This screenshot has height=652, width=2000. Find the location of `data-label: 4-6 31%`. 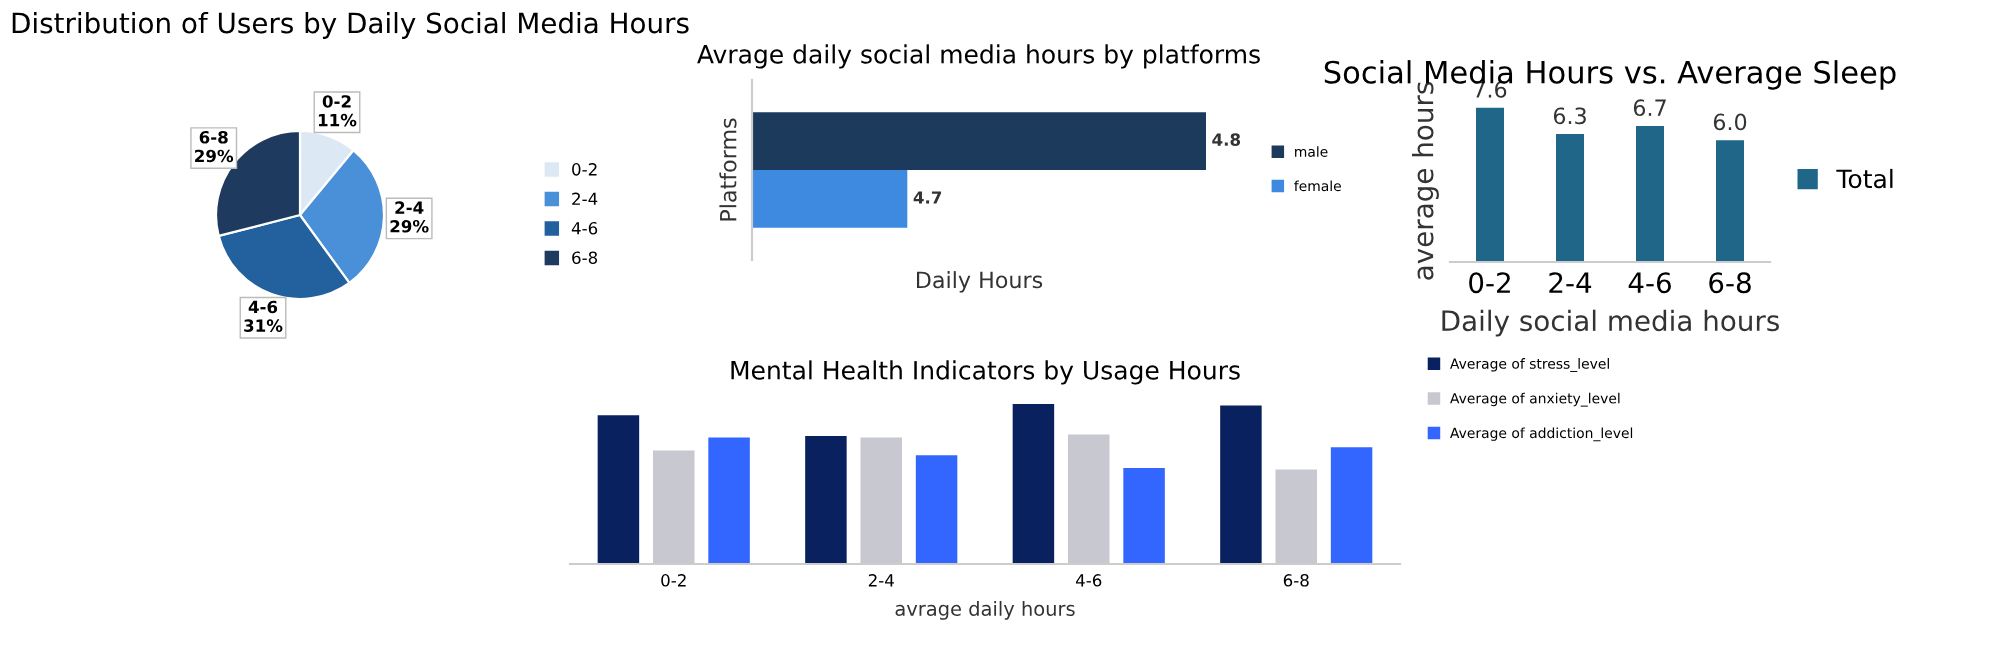

data-label: 4-6 31% is located at coordinates (263, 316).